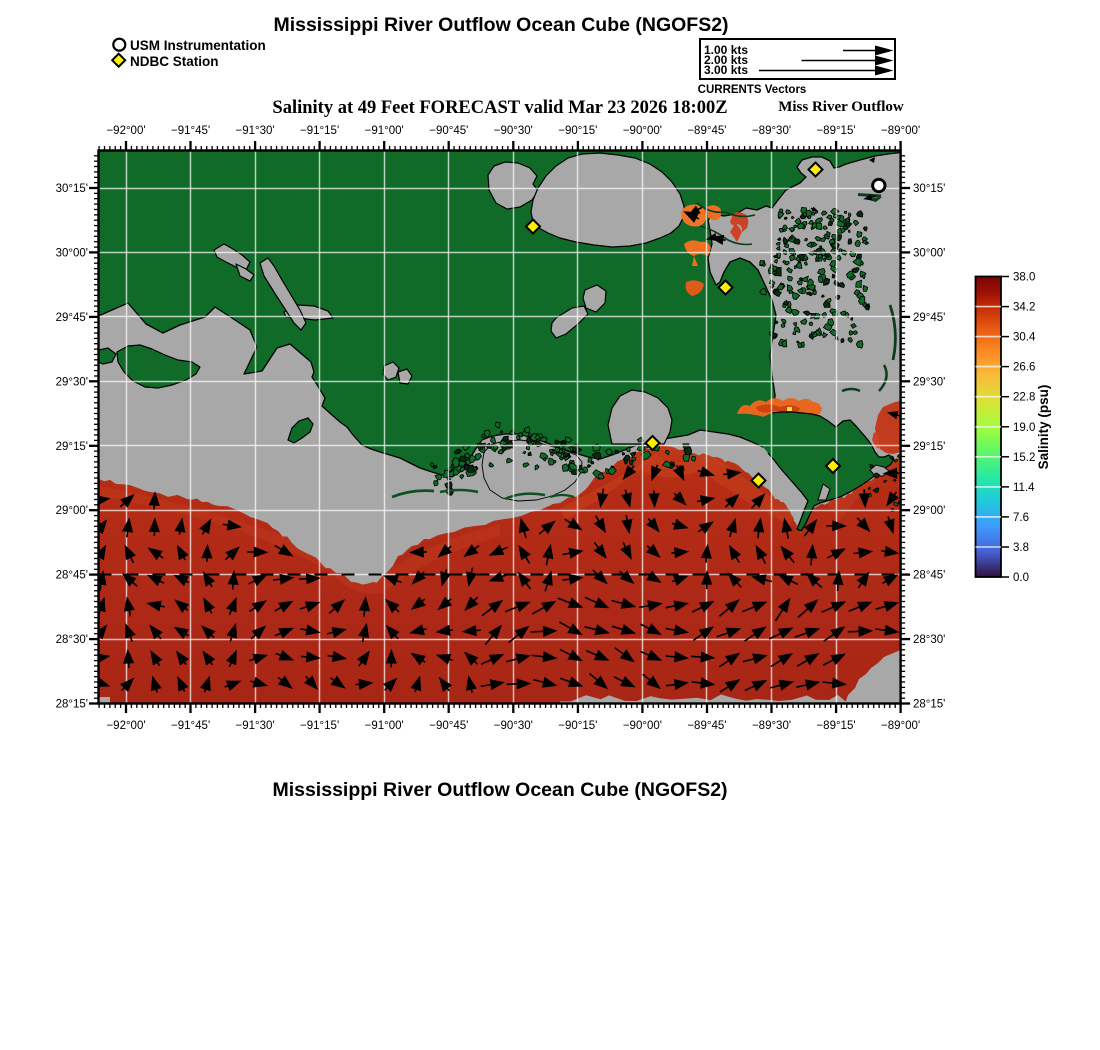  I want to click on svg-text: 34.2, so click(1024, 308).